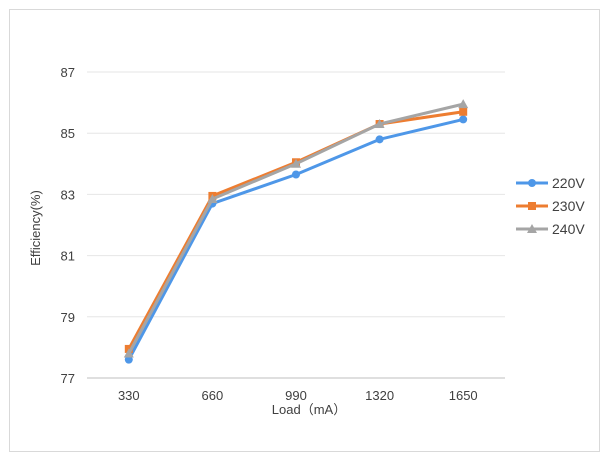 Image resolution: width=611 pixels, height=461 pixels. Describe the element at coordinates (213, 395) in the screenshot. I see `x-tick-label: 660` at that location.